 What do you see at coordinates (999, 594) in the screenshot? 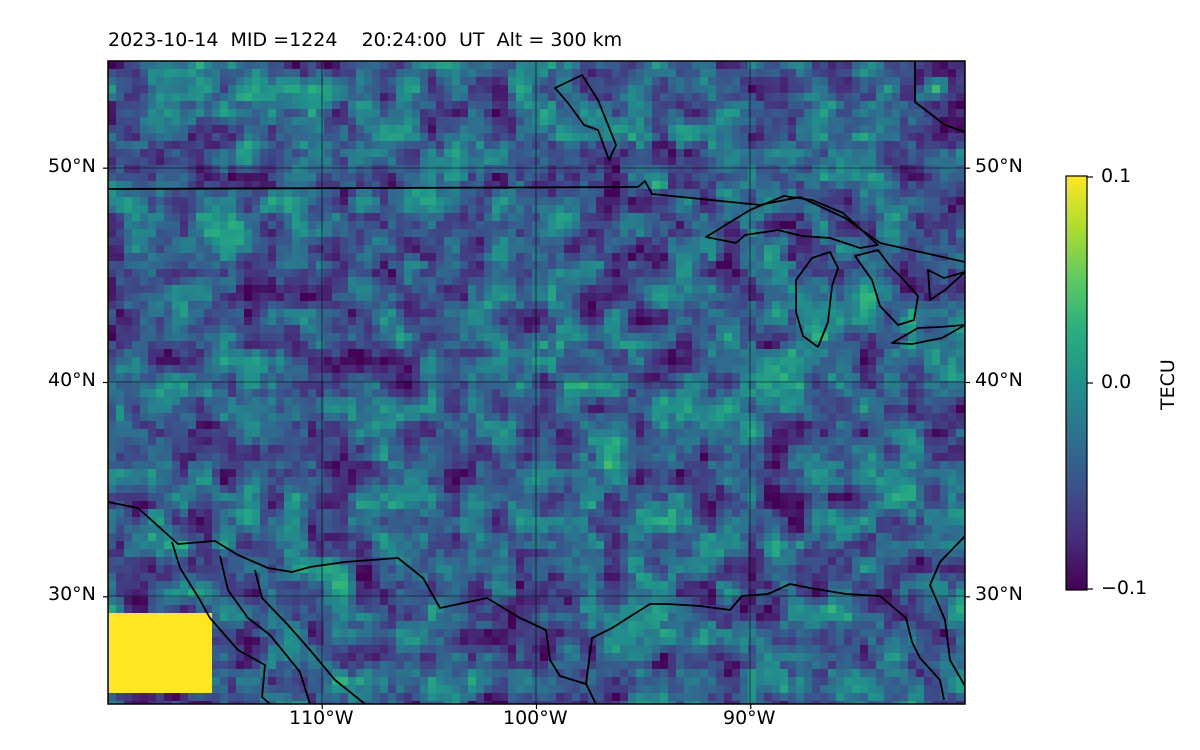
I see `lat-label-30-right: 30°N` at bounding box center [999, 594].